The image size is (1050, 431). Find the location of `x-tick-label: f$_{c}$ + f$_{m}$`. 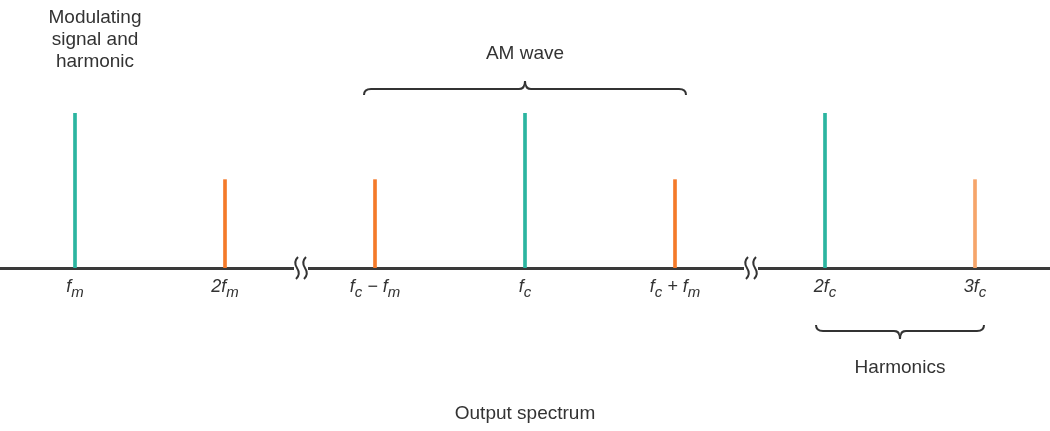

x-tick-label: f$_{c}$ + f$_{m}$ is located at coordinates (675, 288).